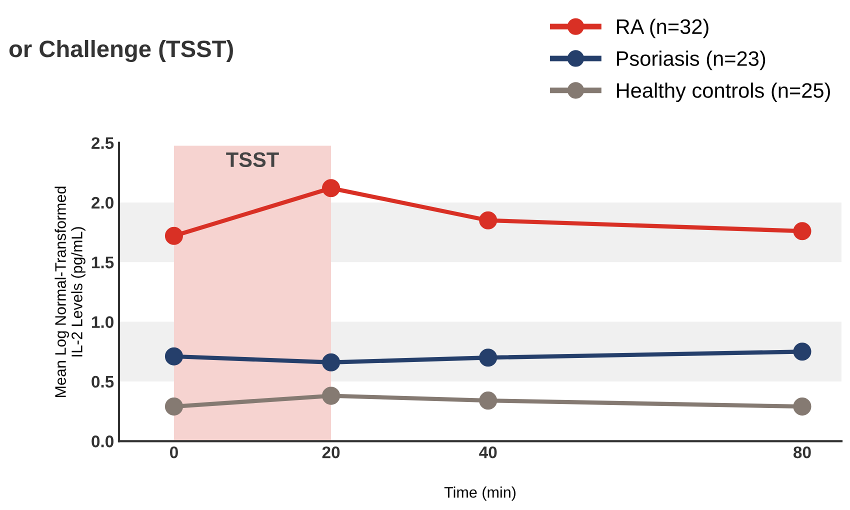 The width and height of the screenshot is (850, 510). Describe the element at coordinates (103, 202) in the screenshot. I see `y-tick-label: 2.0` at that location.